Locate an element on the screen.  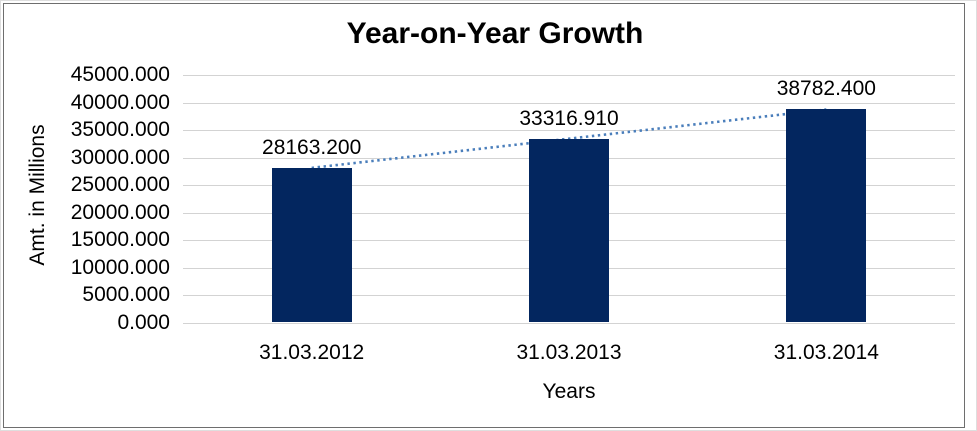
value-label: 38782.400 is located at coordinates (826, 89).